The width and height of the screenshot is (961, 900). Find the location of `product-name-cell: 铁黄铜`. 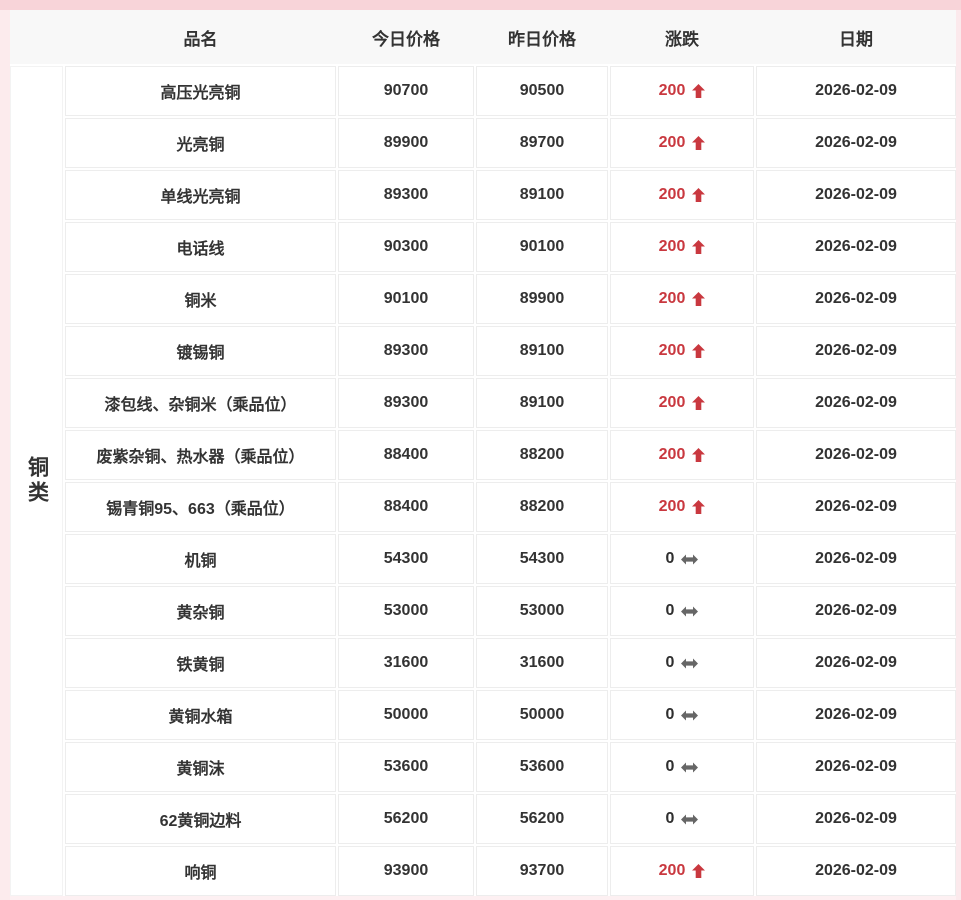

product-name-cell: 铁黄铜 is located at coordinates (200, 663).